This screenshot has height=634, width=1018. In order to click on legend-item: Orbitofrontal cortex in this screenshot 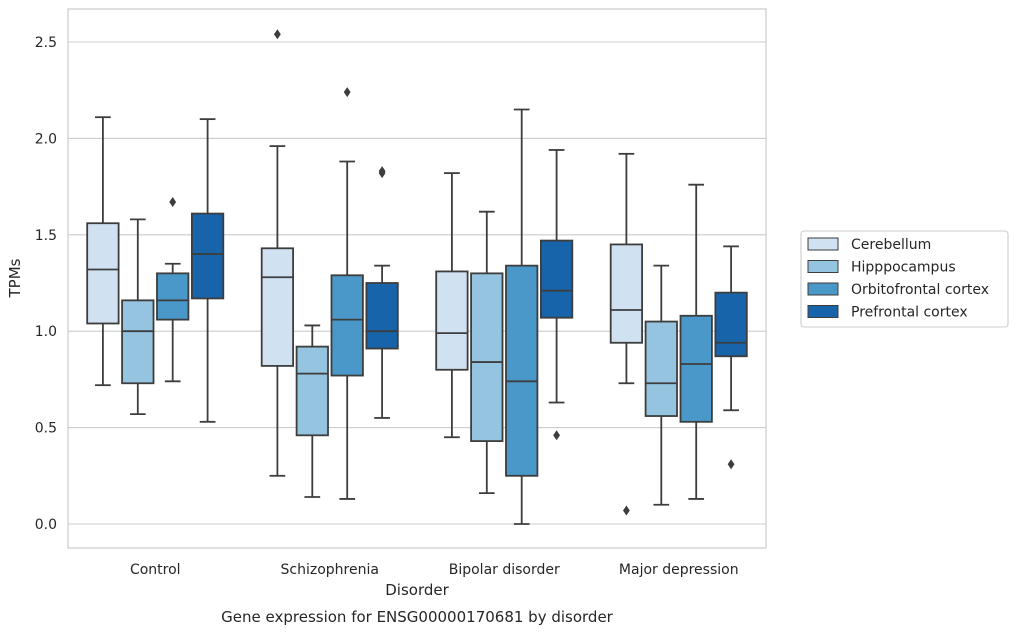, I will do `click(898, 290)`.